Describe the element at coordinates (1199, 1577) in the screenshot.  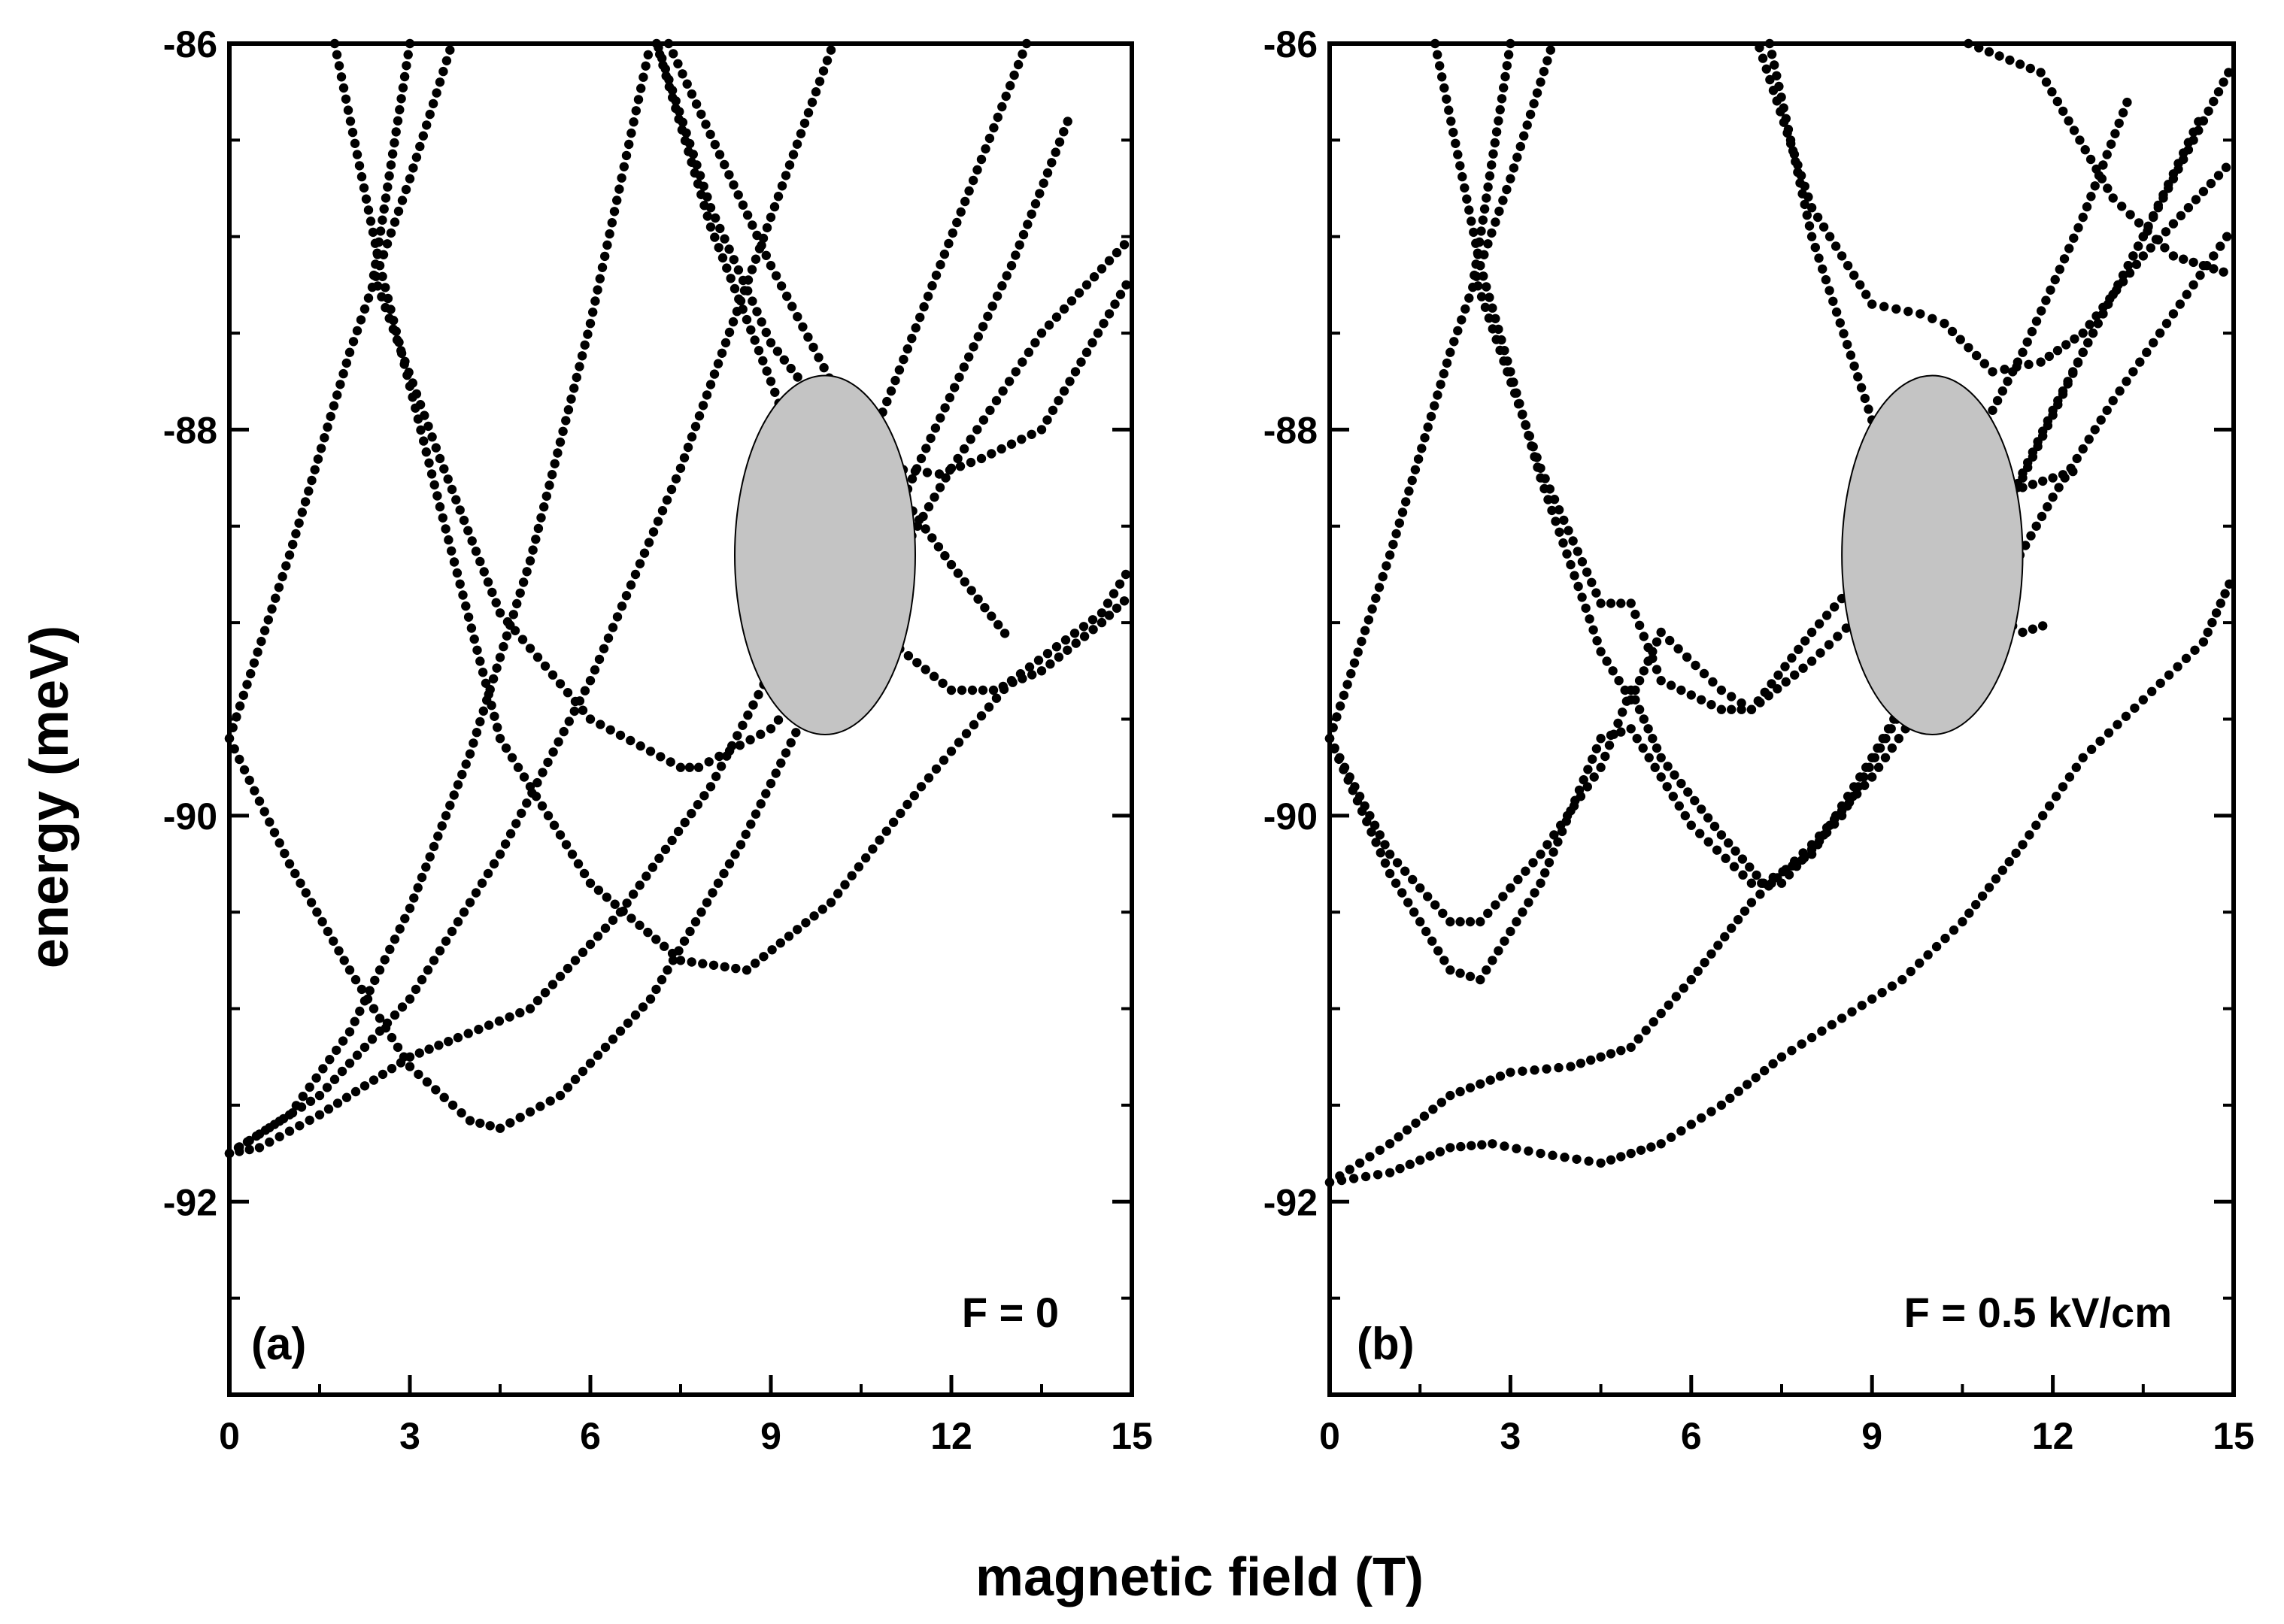
I see `x-axis-title: magnetic field (T)` at that location.